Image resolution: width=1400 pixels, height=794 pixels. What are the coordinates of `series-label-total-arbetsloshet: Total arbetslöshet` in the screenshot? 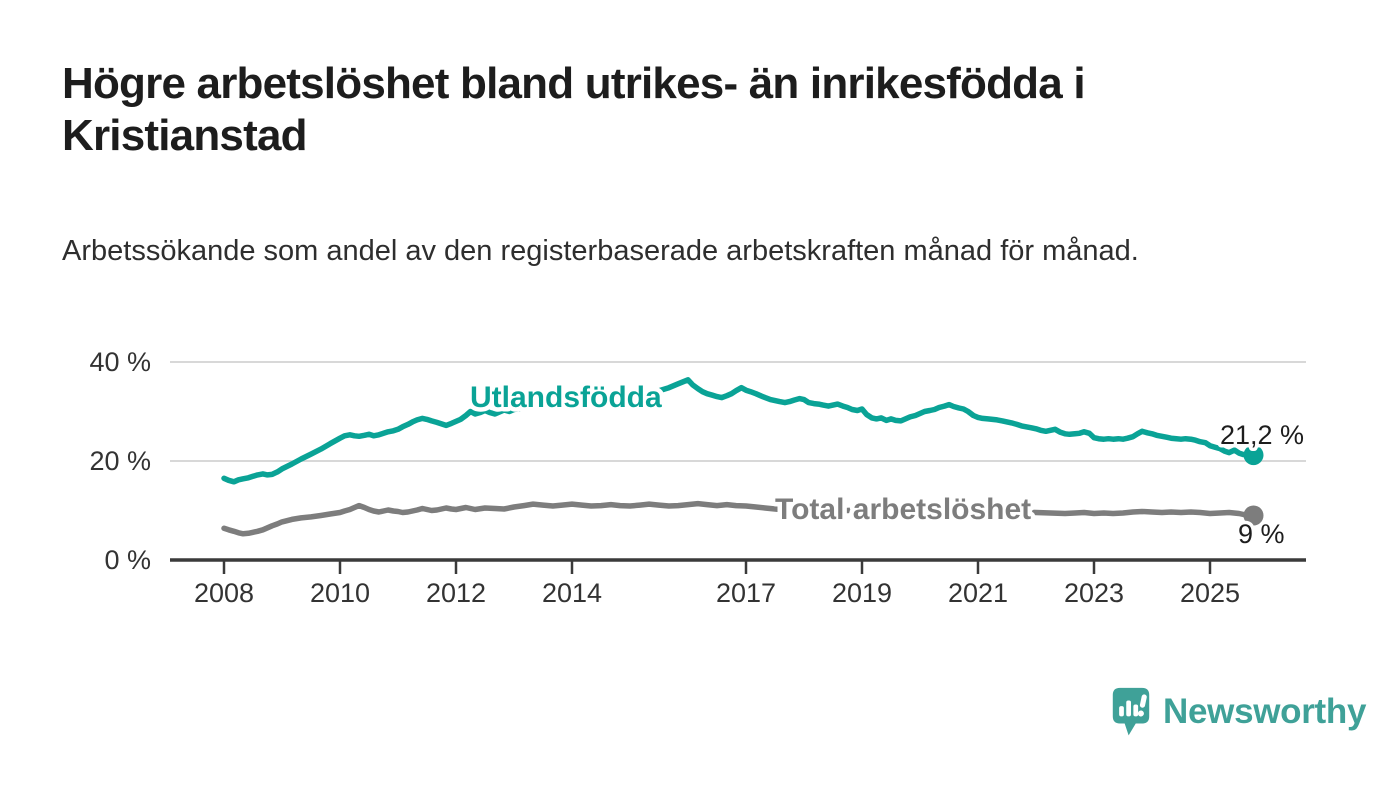 It's located at (903, 509).